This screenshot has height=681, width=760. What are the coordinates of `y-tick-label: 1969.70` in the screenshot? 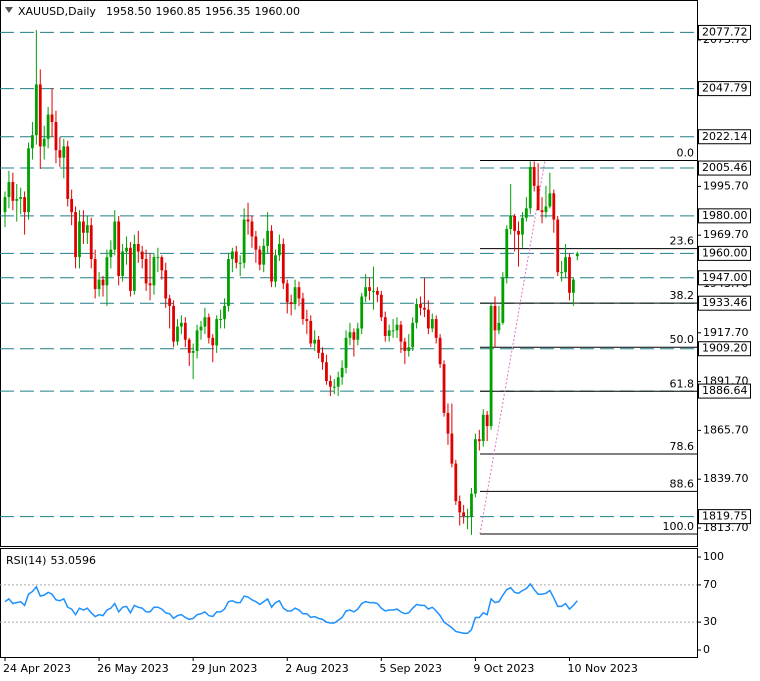 It's located at (726, 234).